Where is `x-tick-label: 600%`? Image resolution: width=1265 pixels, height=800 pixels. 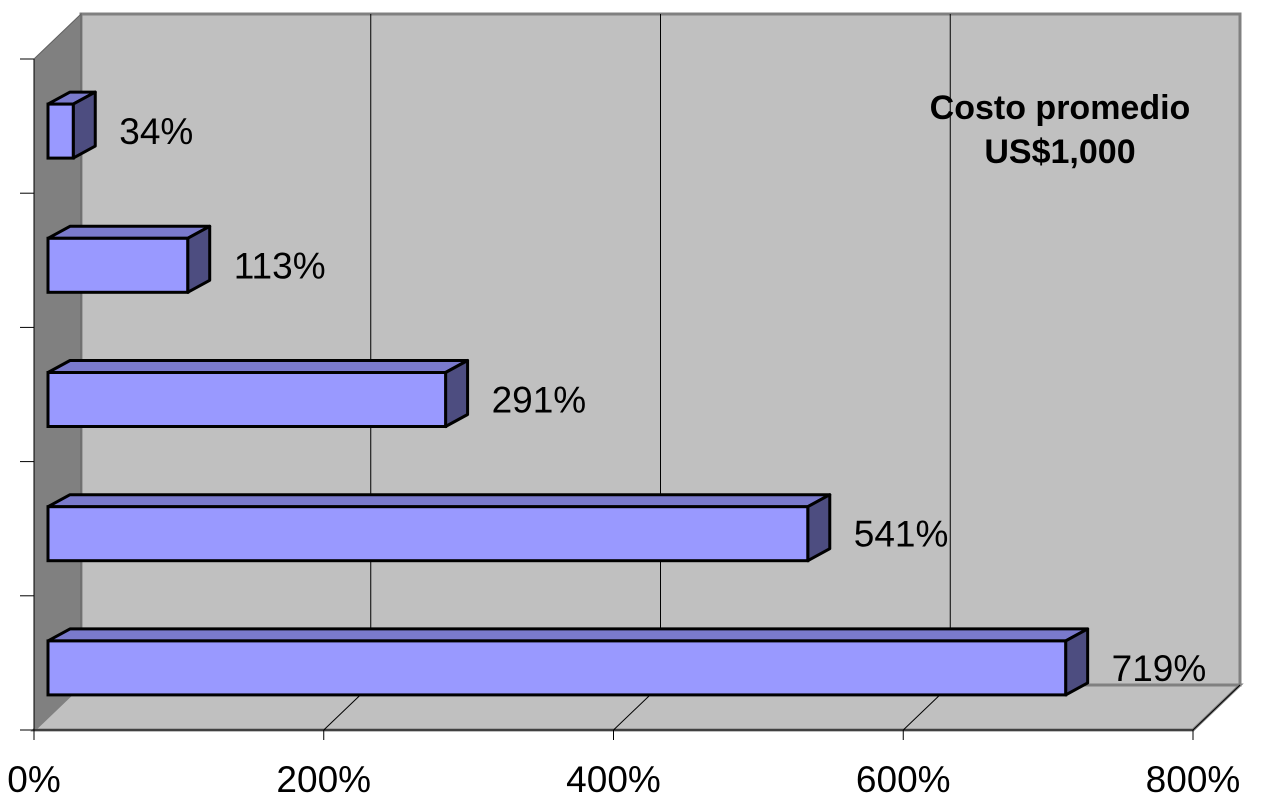 x-tick-label: 600% is located at coordinates (903, 779).